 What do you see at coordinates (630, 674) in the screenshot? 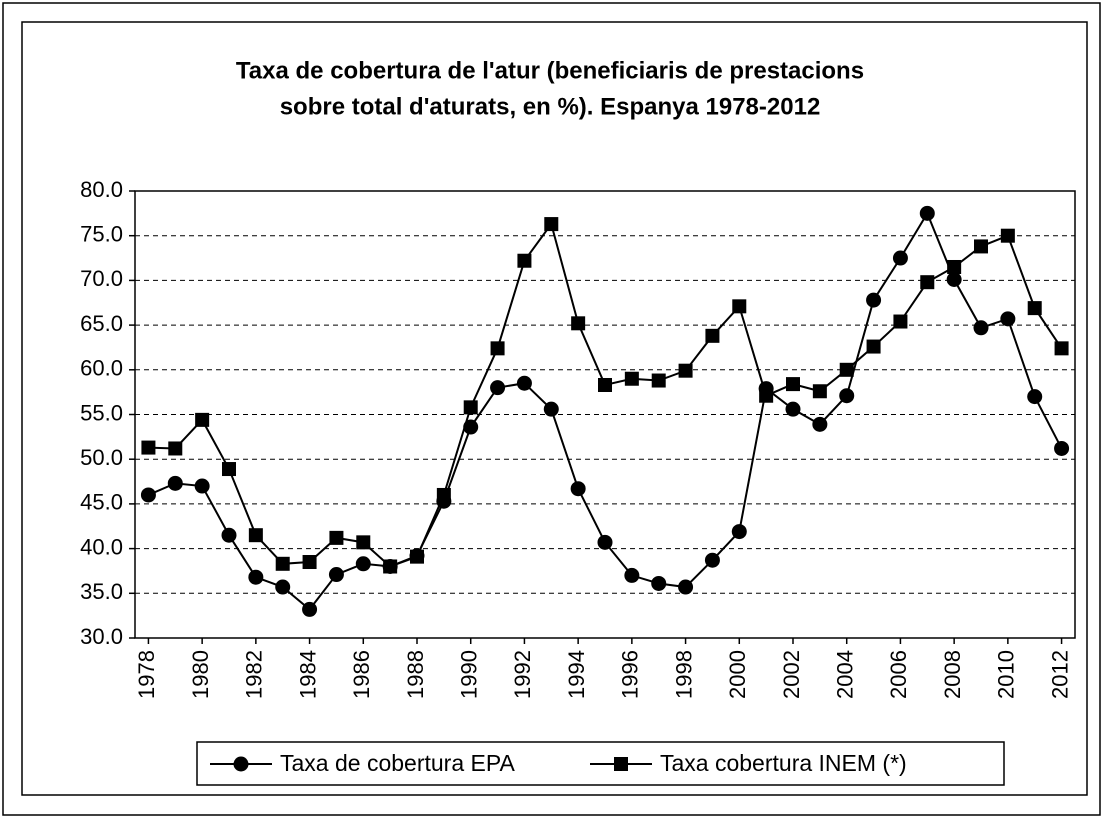
I see `x-tick-label: 1996` at bounding box center [630, 674].